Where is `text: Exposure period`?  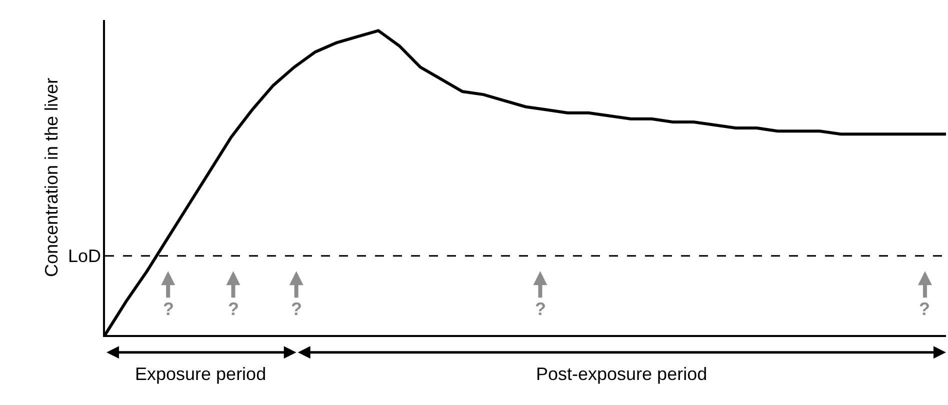
text: Exposure period is located at coordinates (200, 374).